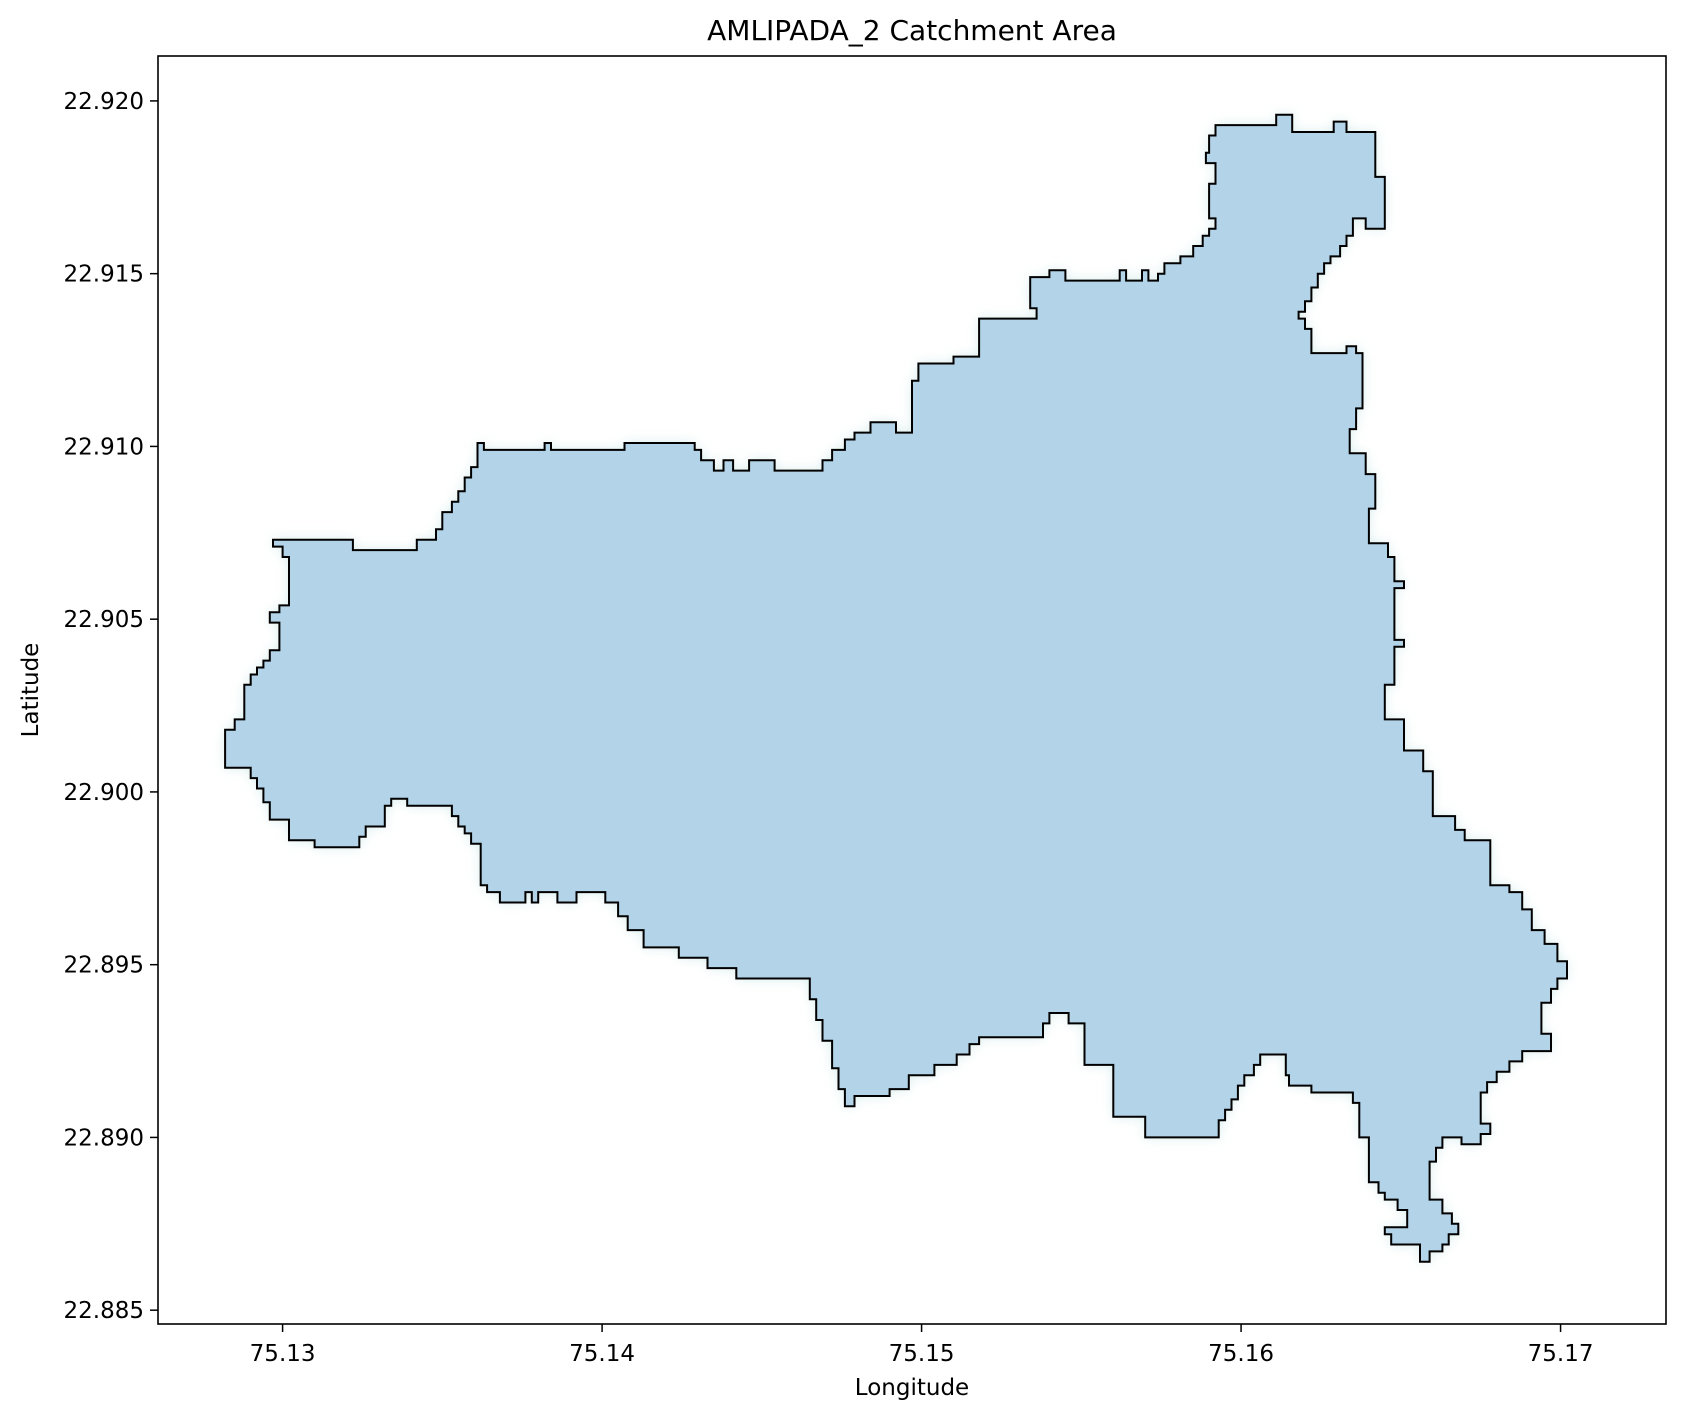  Describe the element at coordinates (912, 1388) in the screenshot. I see `x-axis-label: Longitude` at that location.